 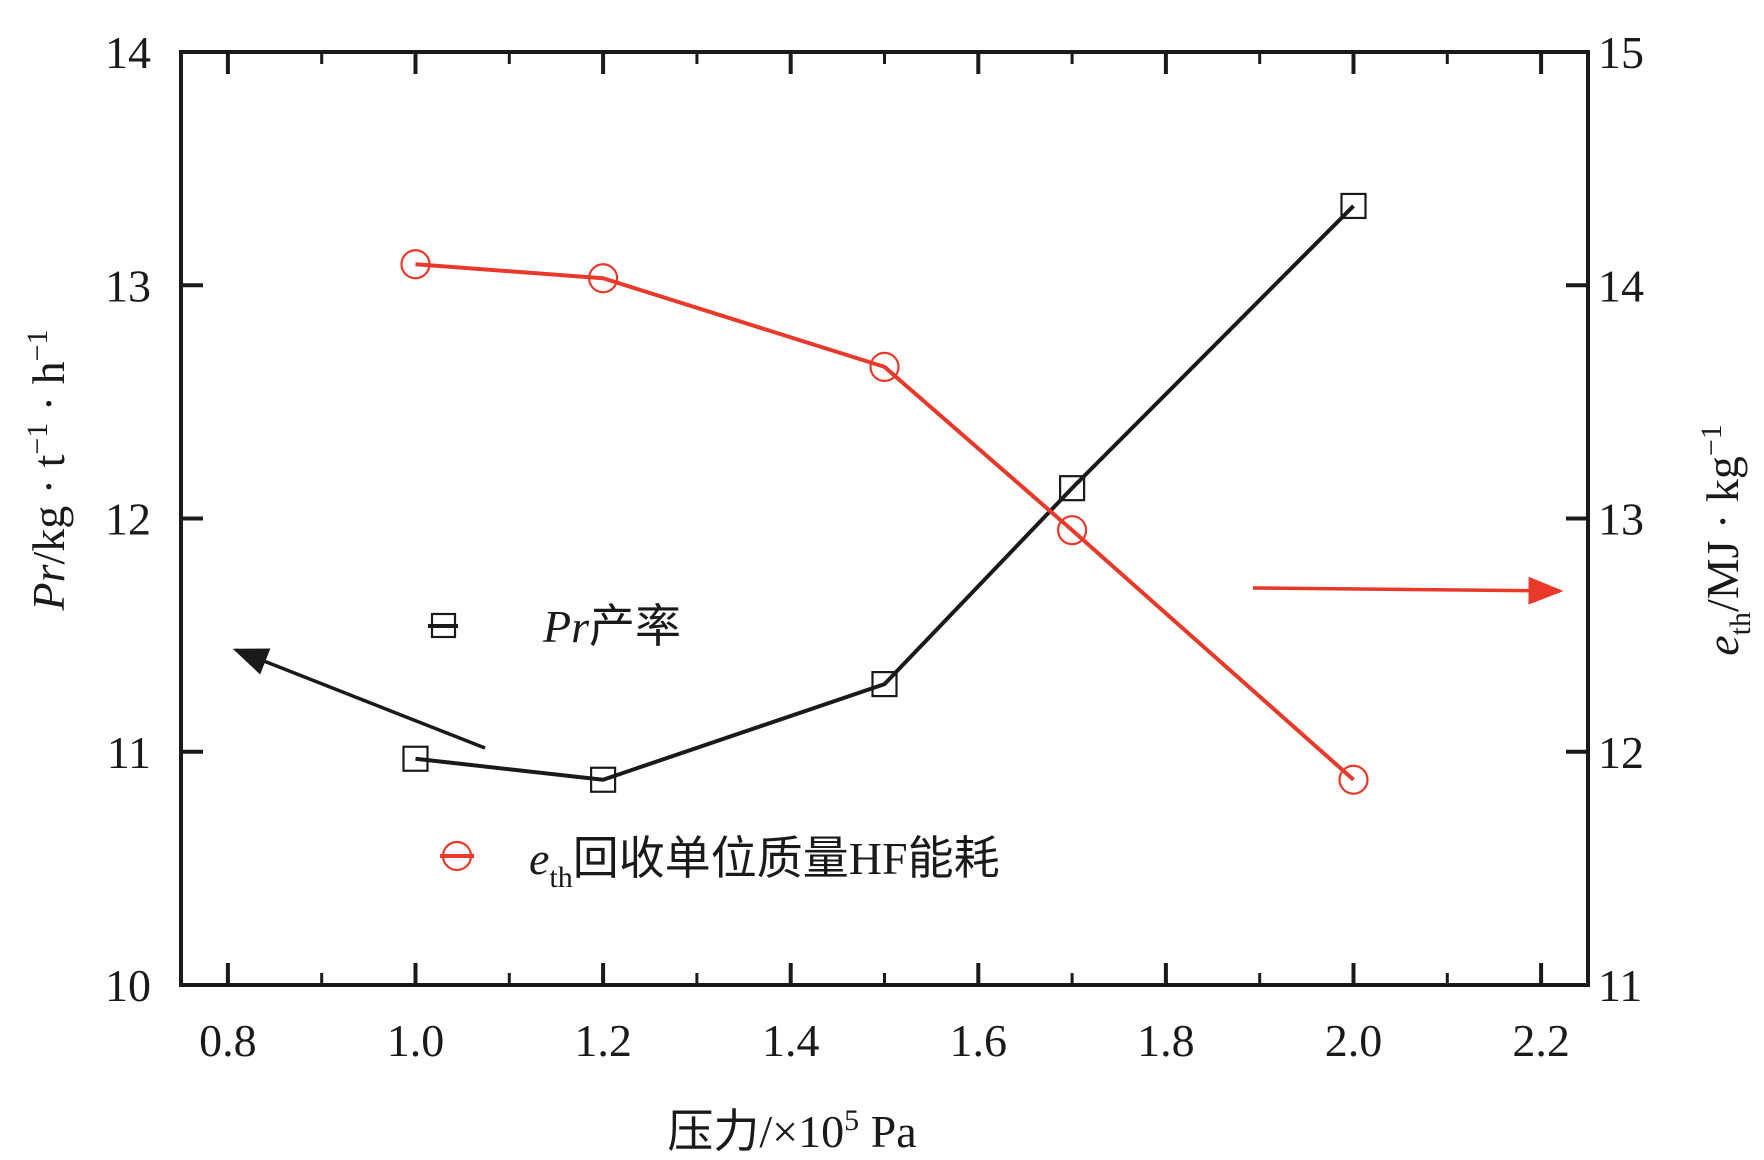 What do you see at coordinates (457, 856) in the screenshot?
I see `legend-circle-marker` at bounding box center [457, 856].